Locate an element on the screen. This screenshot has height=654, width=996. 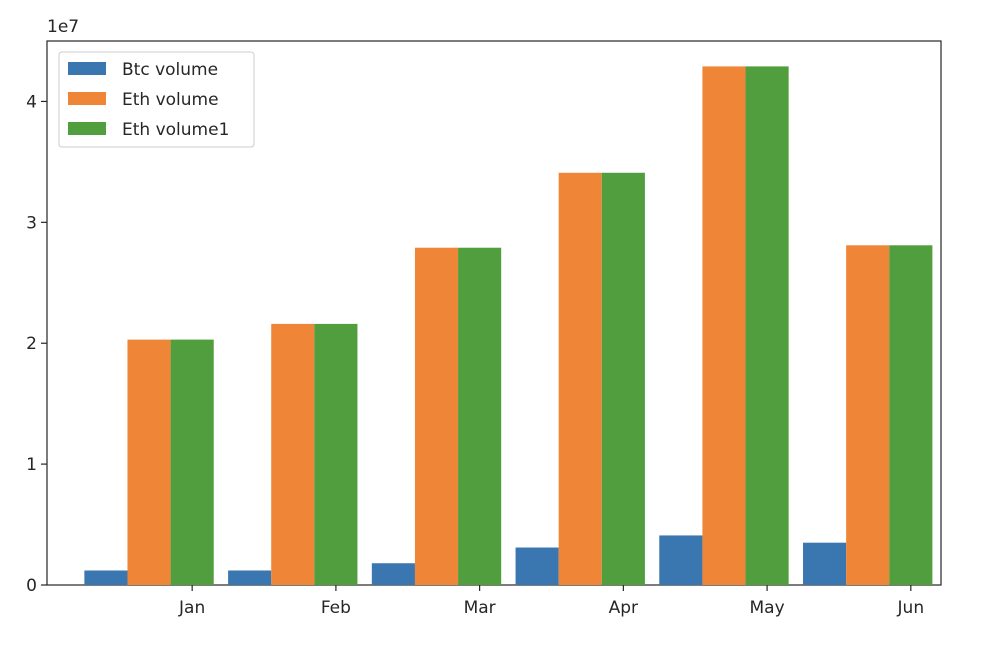
y-tick-label: 1 is located at coordinates (31, 465).